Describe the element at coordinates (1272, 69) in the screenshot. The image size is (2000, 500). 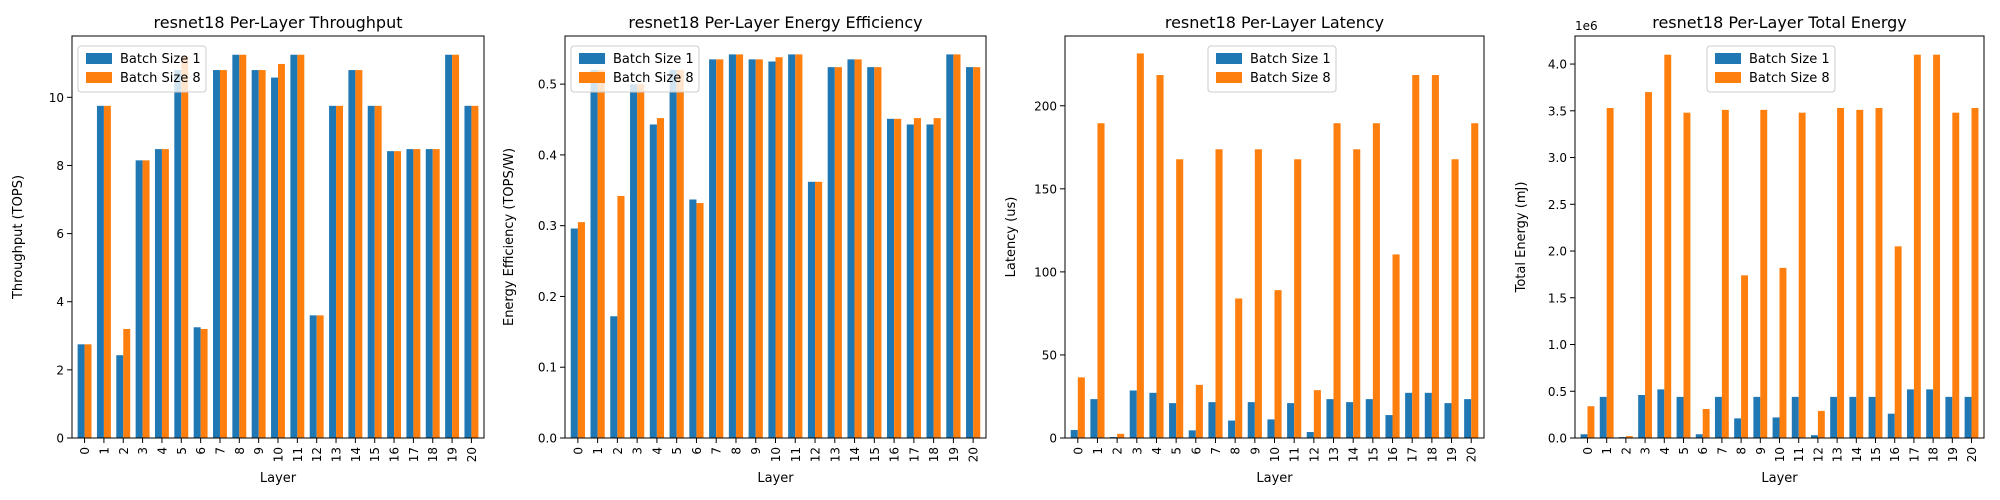
I see `legend: Batch Size 1 Batch Size 8` at that location.